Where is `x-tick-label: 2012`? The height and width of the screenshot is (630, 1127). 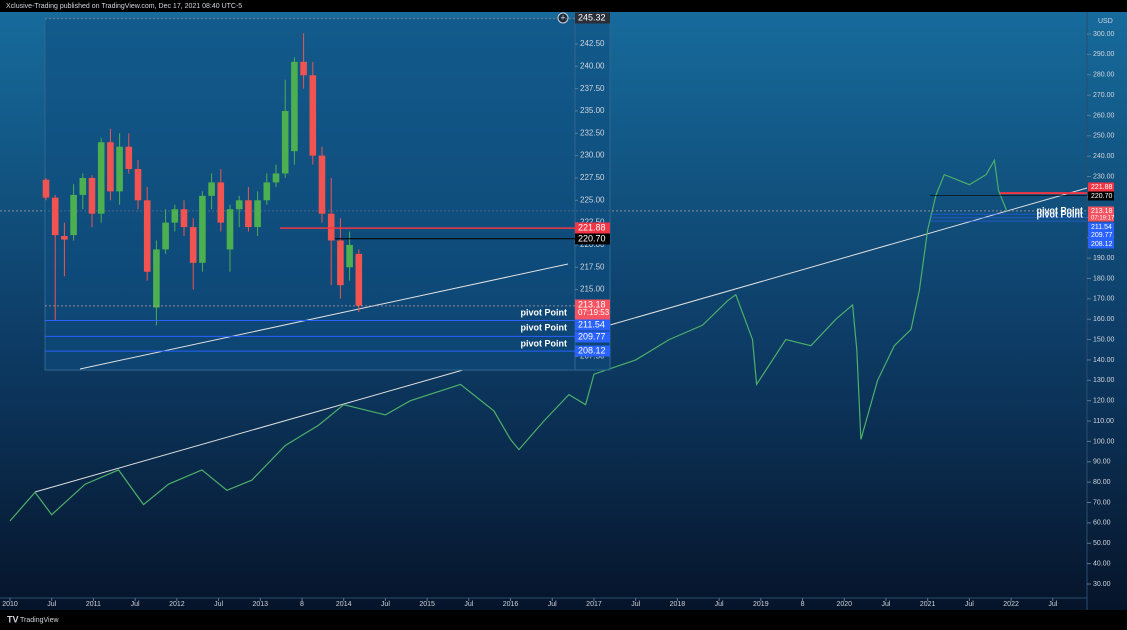 x-tick-label: 2012 is located at coordinates (177, 604).